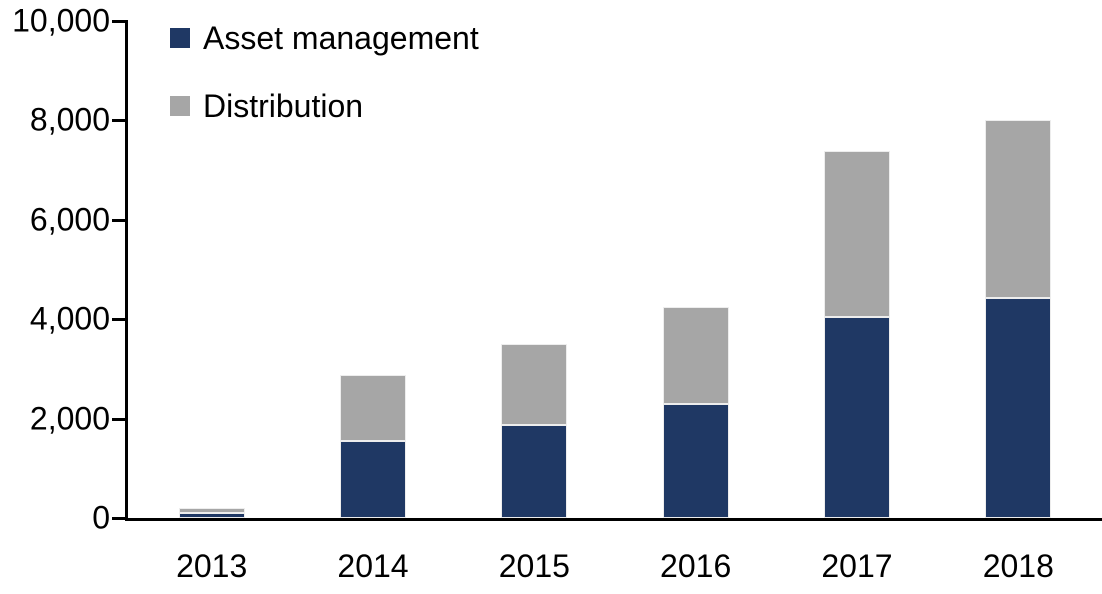 This screenshot has height=594, width=1102. What do you see at coordinates (1018, 566) in the screenshot?
I see `x-tick-label-2018: 2018` at bounding box center [1018, 566].